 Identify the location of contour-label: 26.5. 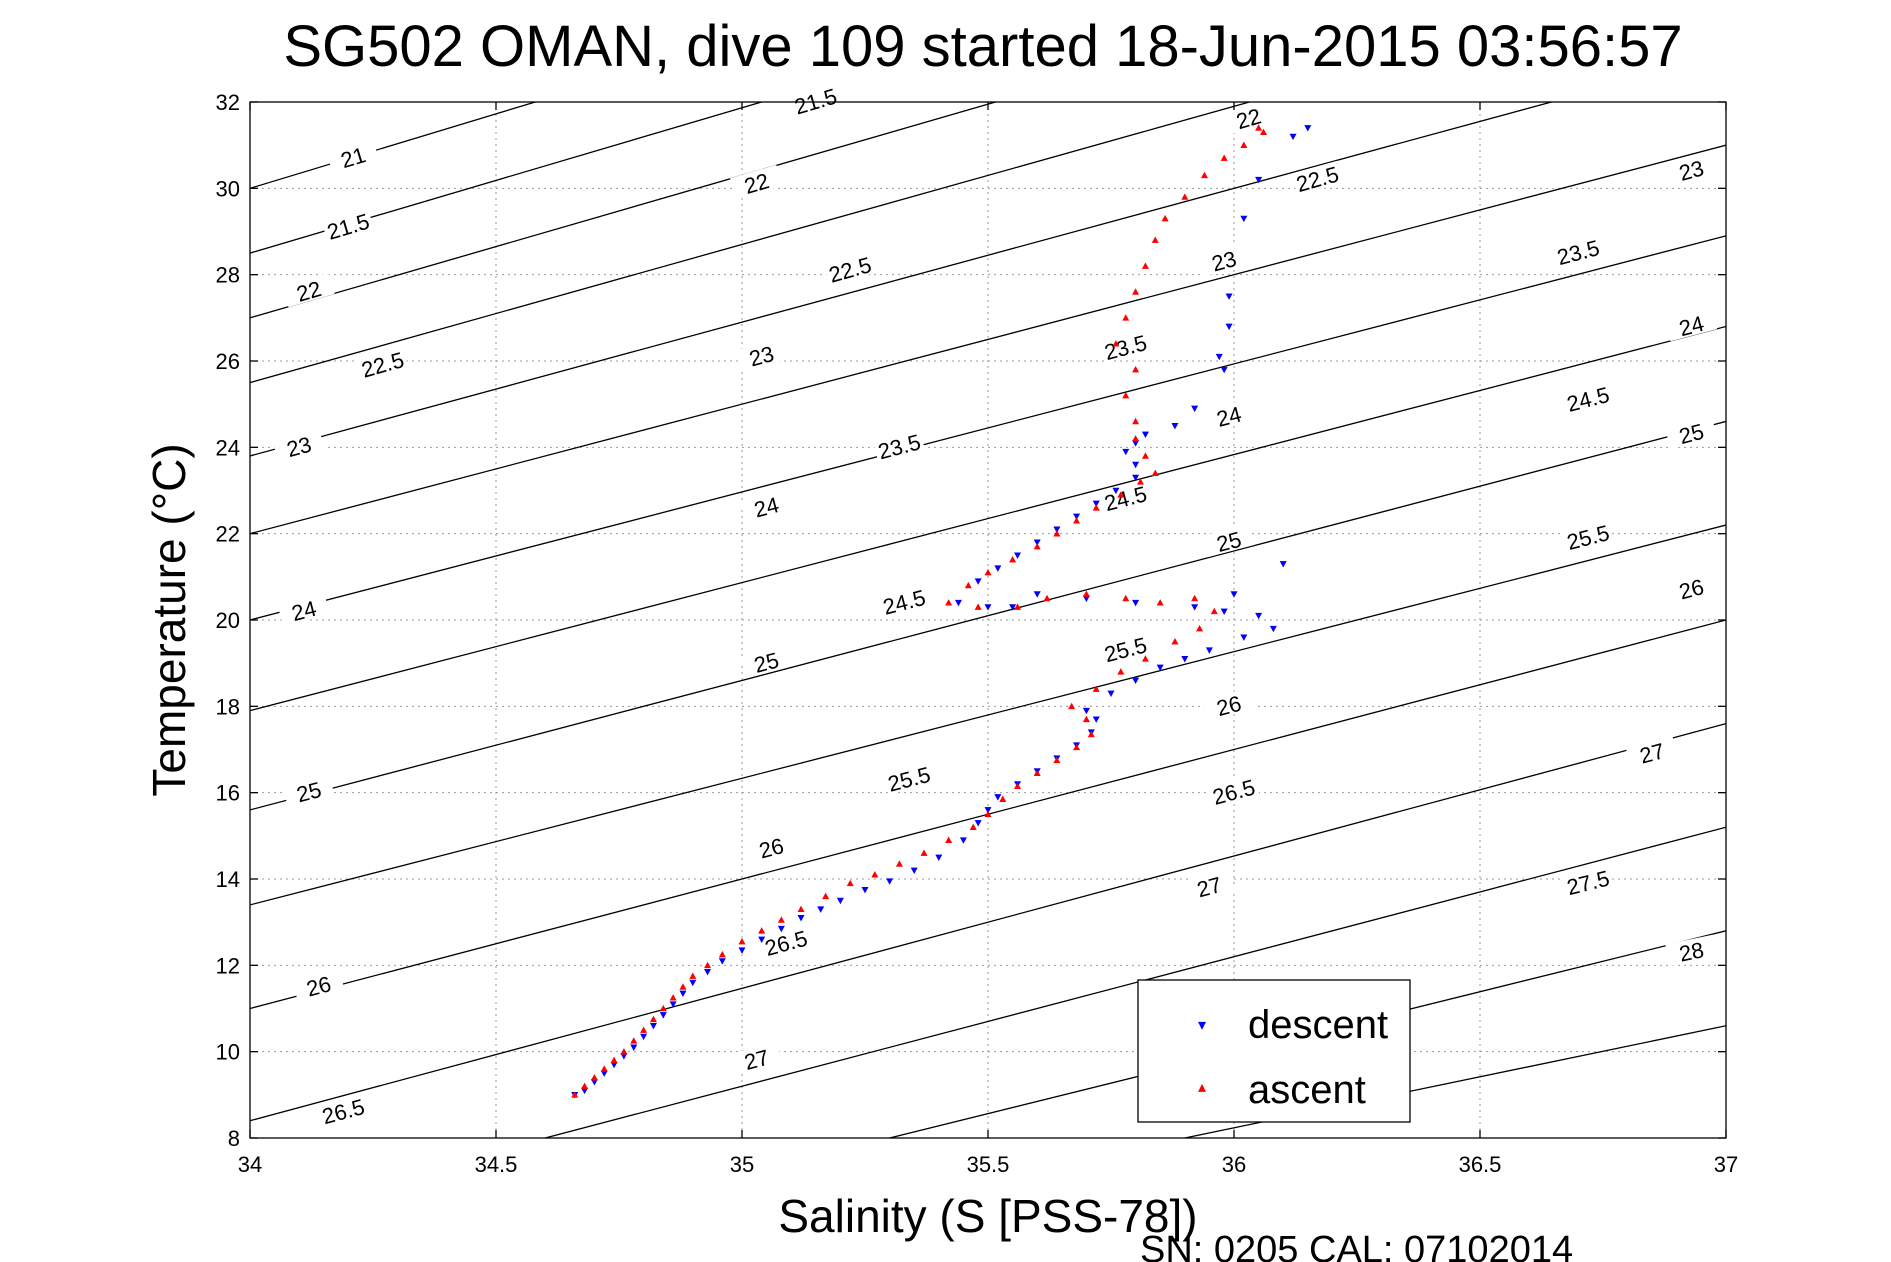
(1234, 792).